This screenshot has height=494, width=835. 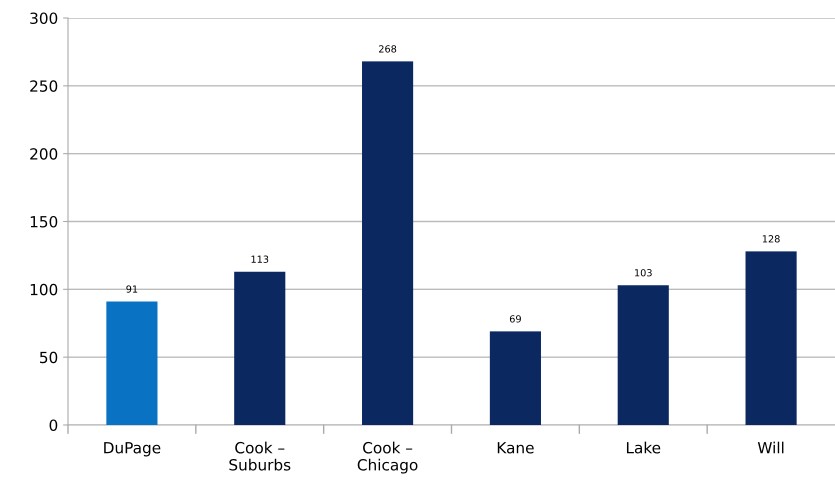 What do you see at coordinates (515, 319) in the screenshot?
I see `data-label: 69` at bounding box center [515, 319].